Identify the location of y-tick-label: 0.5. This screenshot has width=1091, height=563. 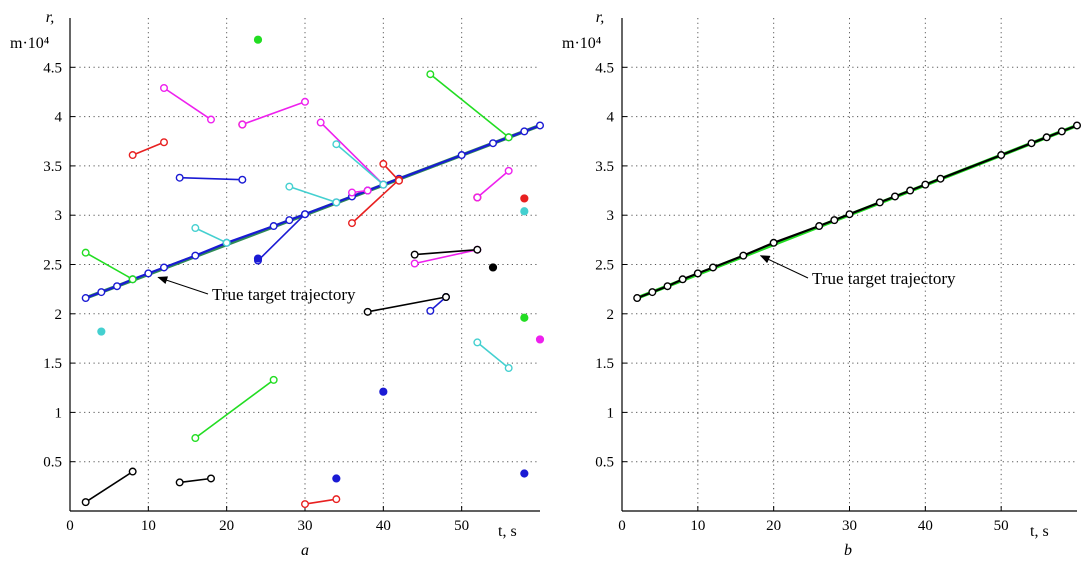
(604, 463).